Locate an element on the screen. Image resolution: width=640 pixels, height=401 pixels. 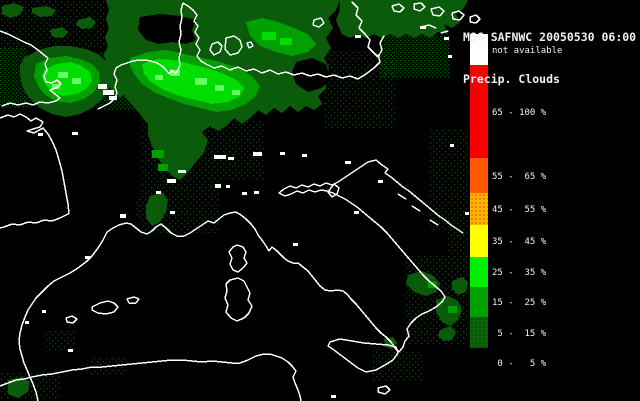
legend-label: 65 - 100 % is located at coordinates (519, 113).